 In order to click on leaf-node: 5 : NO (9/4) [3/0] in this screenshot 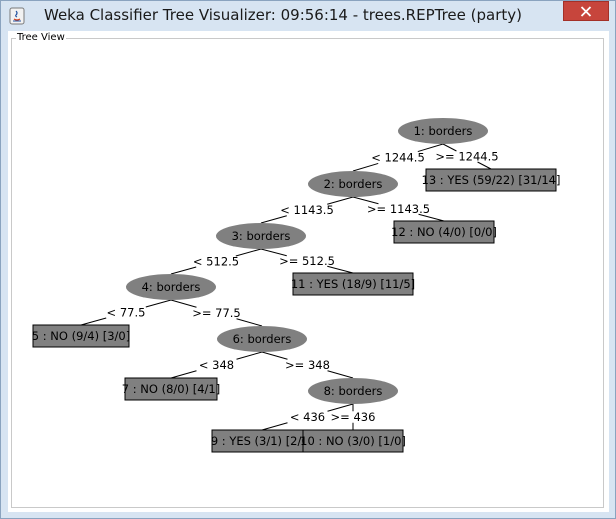, I will do `click(81, 336)`.